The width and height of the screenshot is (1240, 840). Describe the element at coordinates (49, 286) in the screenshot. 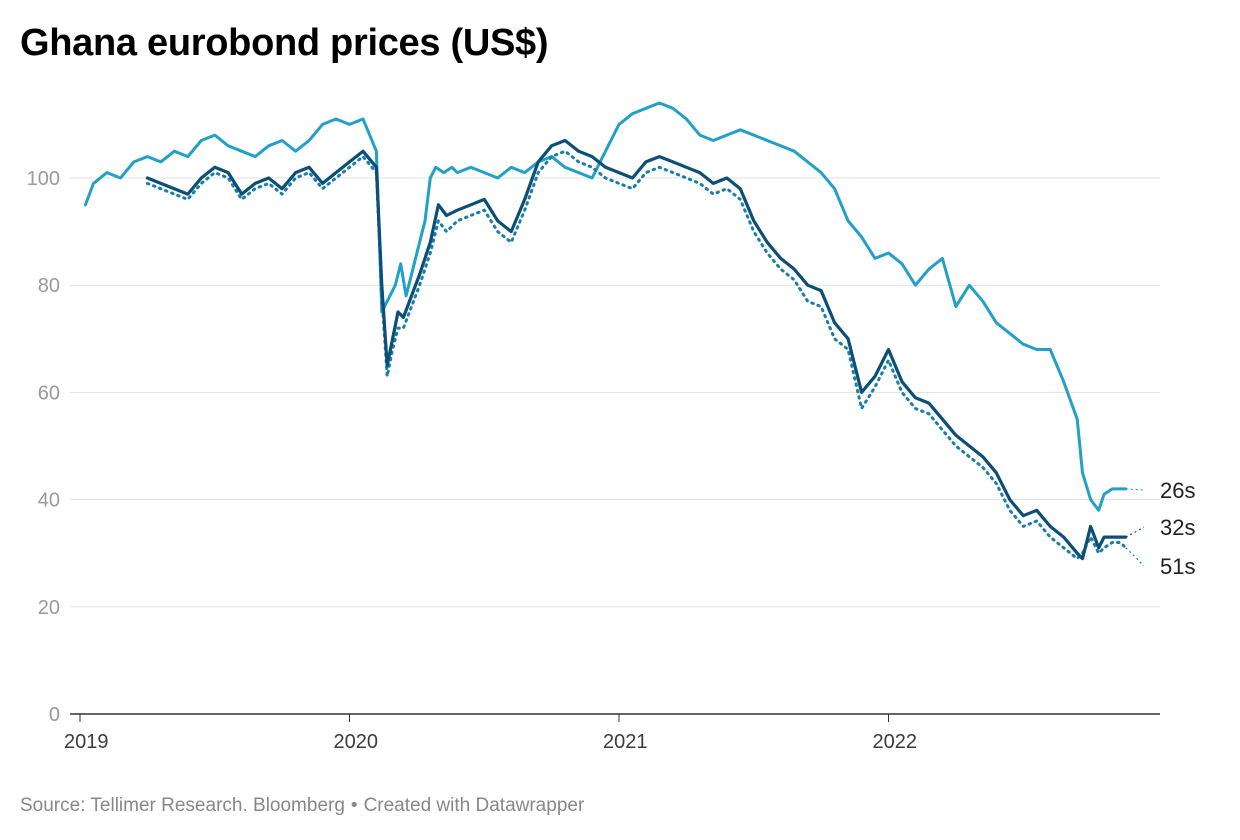

I see `y-tick-label: 80` at that location.